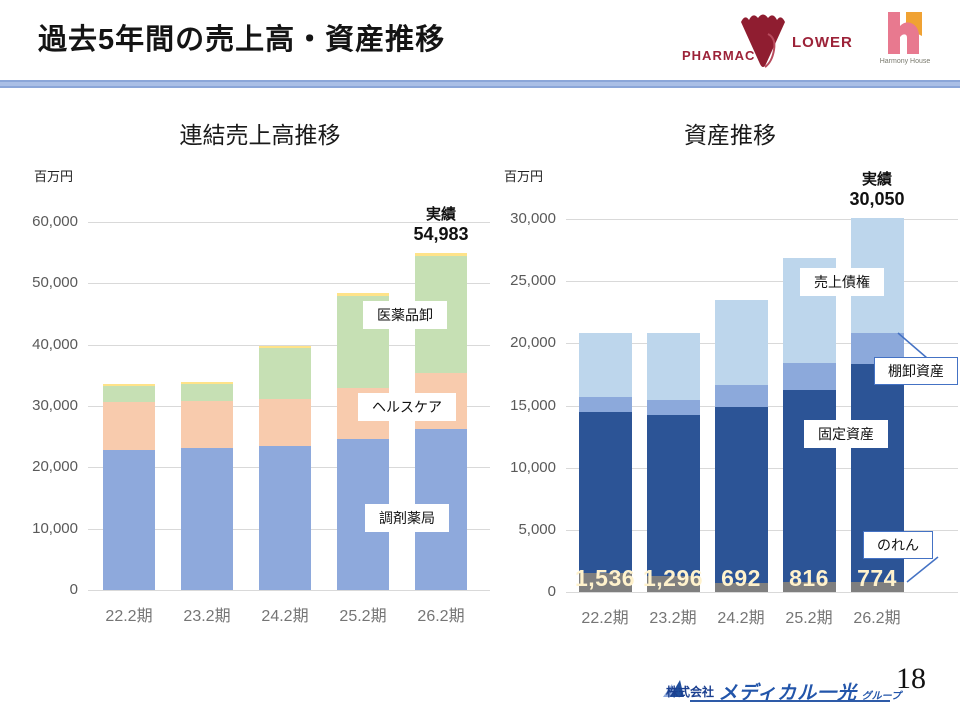 The width and height of the screenshot is (960, 720). I want to click on harmony-house-h-icon, so click(905, 33).